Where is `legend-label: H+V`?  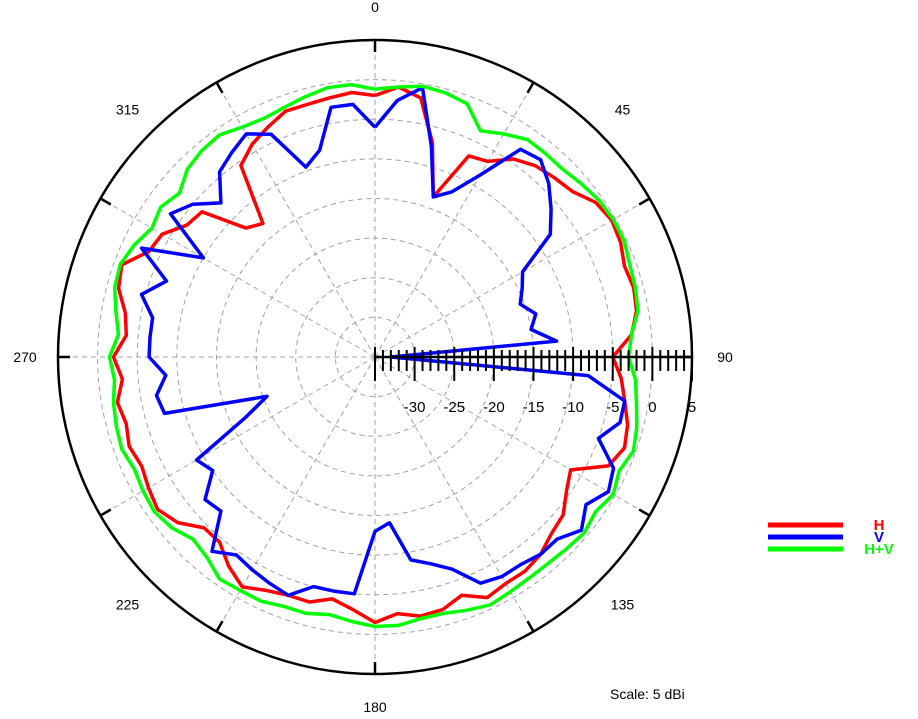
legend-label: H+V is located at coordinates (879, 549).